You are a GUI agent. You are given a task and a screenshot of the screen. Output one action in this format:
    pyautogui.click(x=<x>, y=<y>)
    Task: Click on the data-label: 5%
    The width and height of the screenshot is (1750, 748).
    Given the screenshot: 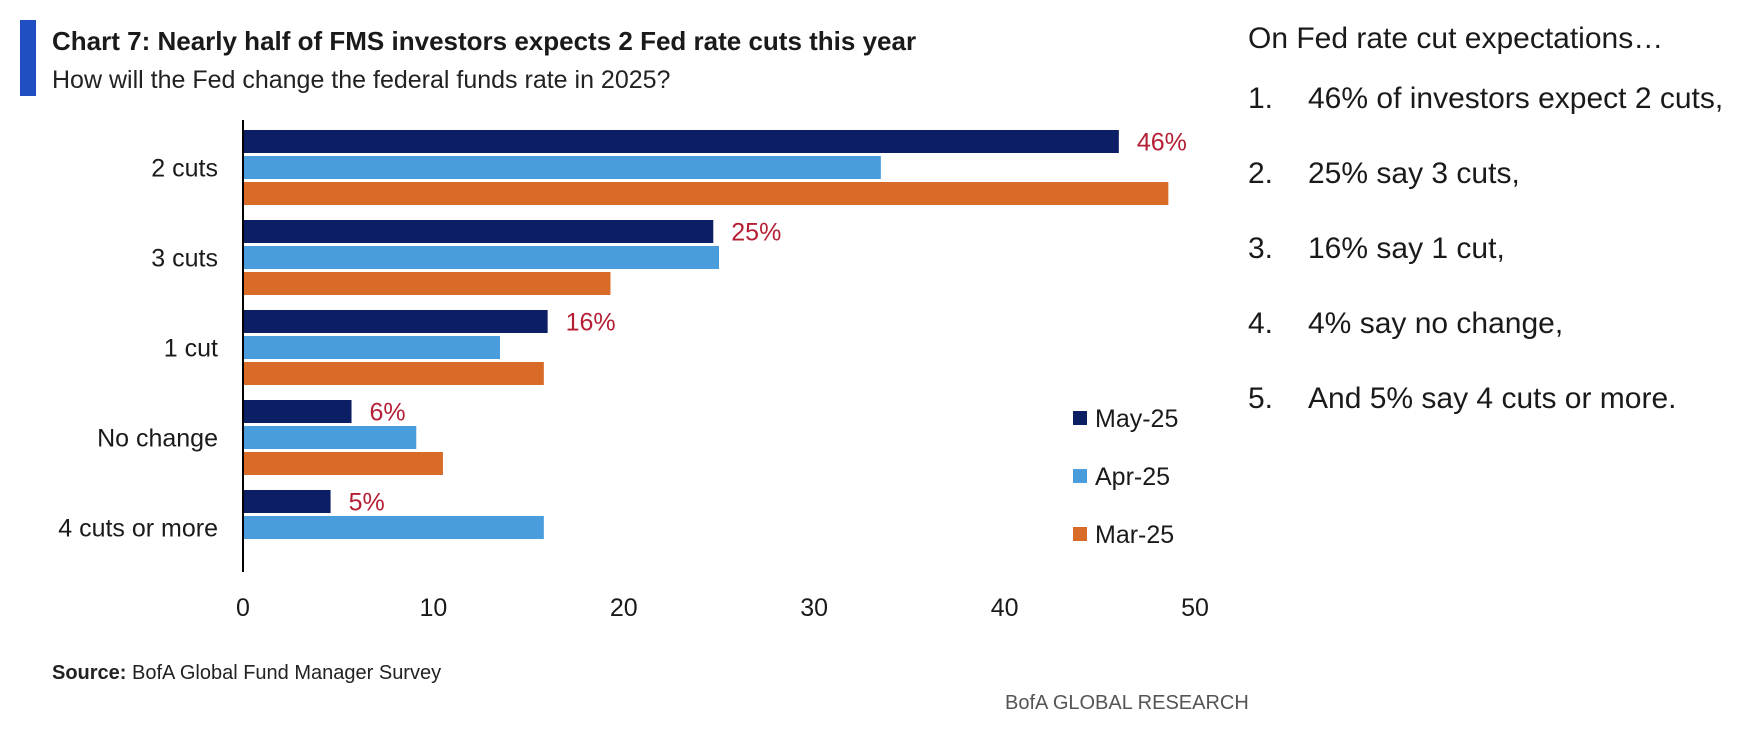 What is the action you would take?
    pyautogui.click(x=367, y=503)
    